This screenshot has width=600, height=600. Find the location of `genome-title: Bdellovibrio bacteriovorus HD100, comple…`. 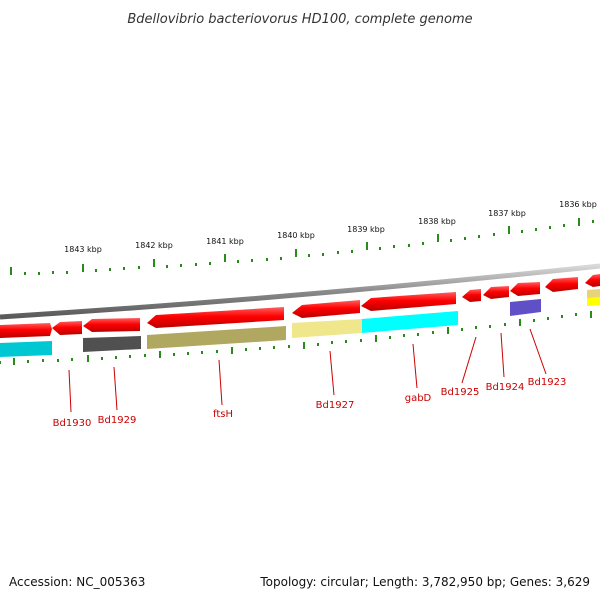

genome-title: Bdellovibrio bacteriovorus HD100, comple… is located at coordinates (299, 19).